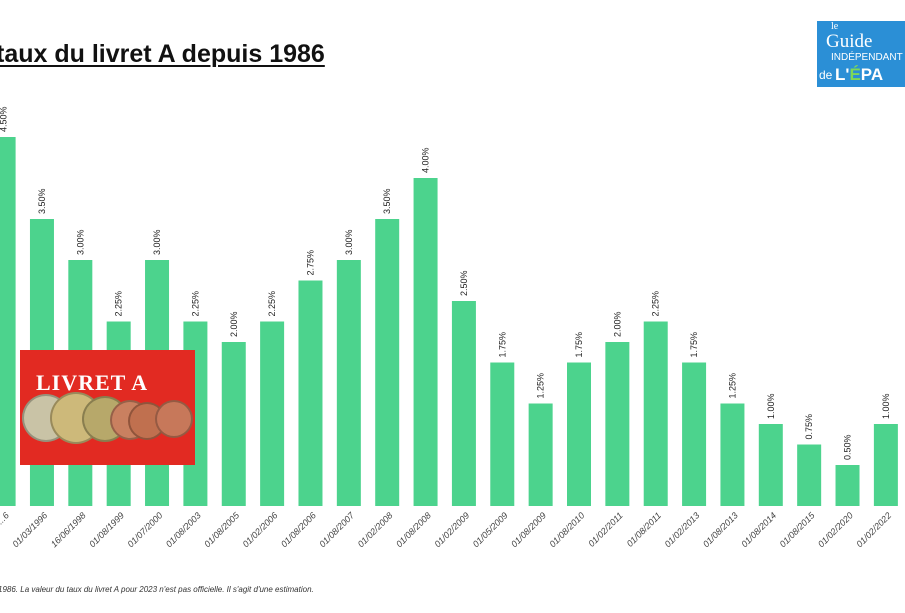 This screenshot has width=905, height=613. What do you see at coordinates (849, 41) in the screenshot?
I see `logo-guide: Guide` at bounding box center [849, 41].